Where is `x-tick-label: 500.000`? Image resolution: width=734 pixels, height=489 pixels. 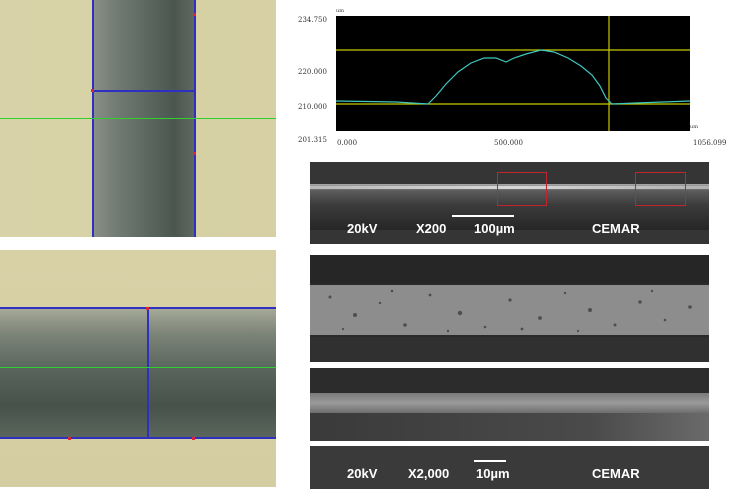
x-tick-label: 500.000 is located at coordinates (508, 143).